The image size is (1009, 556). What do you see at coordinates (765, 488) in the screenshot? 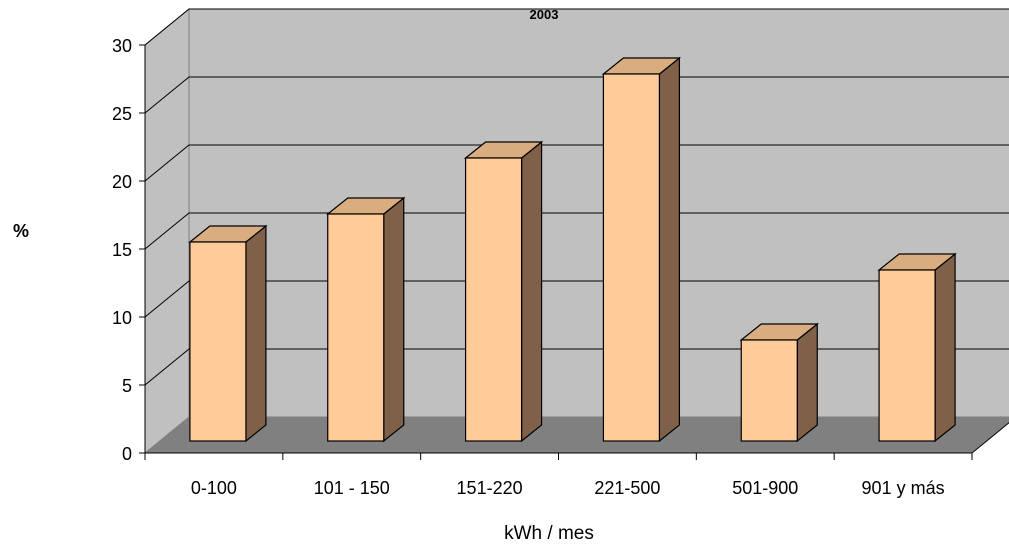
I see `x-tick-label: 501-900` at bounding box center [765, 488].